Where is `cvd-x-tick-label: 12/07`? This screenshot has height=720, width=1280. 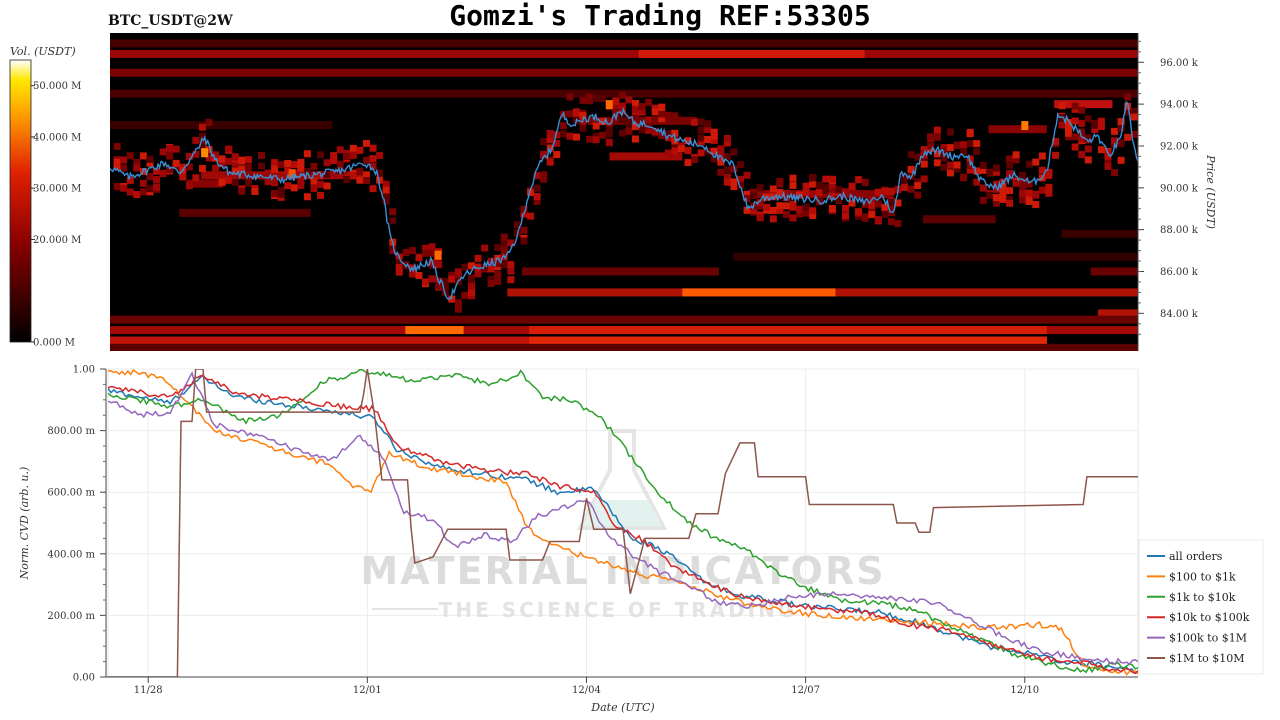 cvd-x-tick-label: 12/07 is located at coordinates (805, 690).